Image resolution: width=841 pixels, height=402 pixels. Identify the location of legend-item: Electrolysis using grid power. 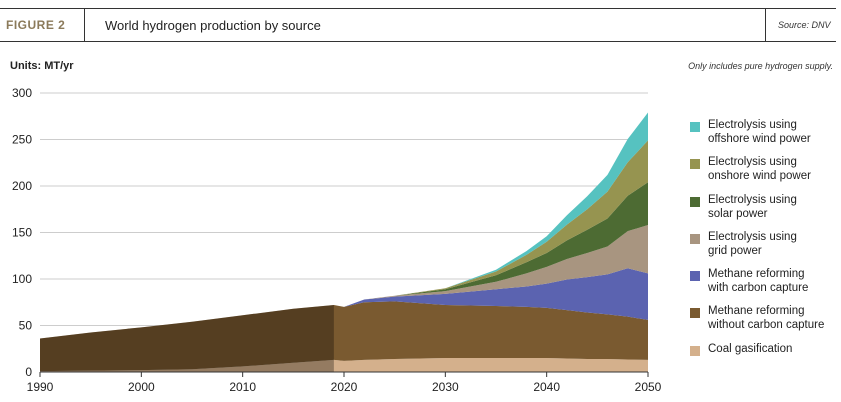
(765, 248).